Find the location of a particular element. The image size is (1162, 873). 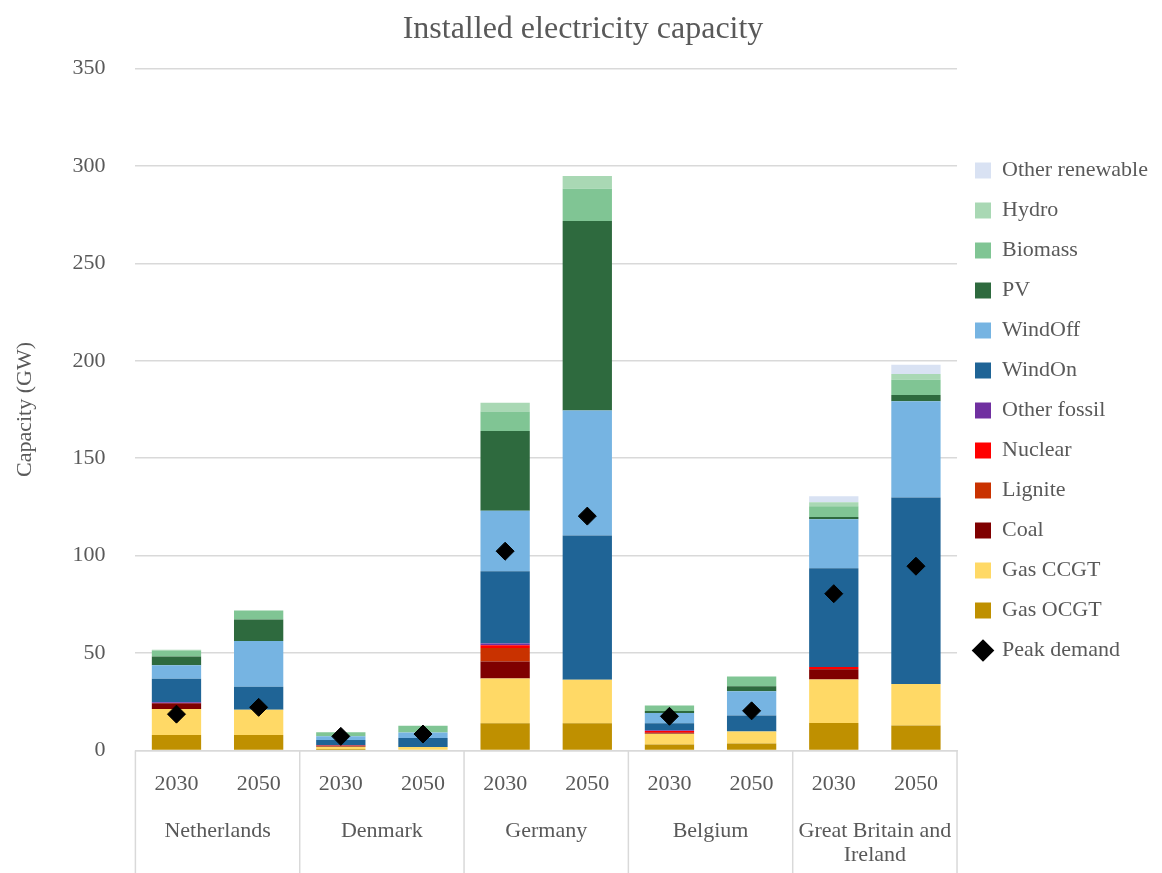

legend-label: PV is located at coordinates (1016, 289).